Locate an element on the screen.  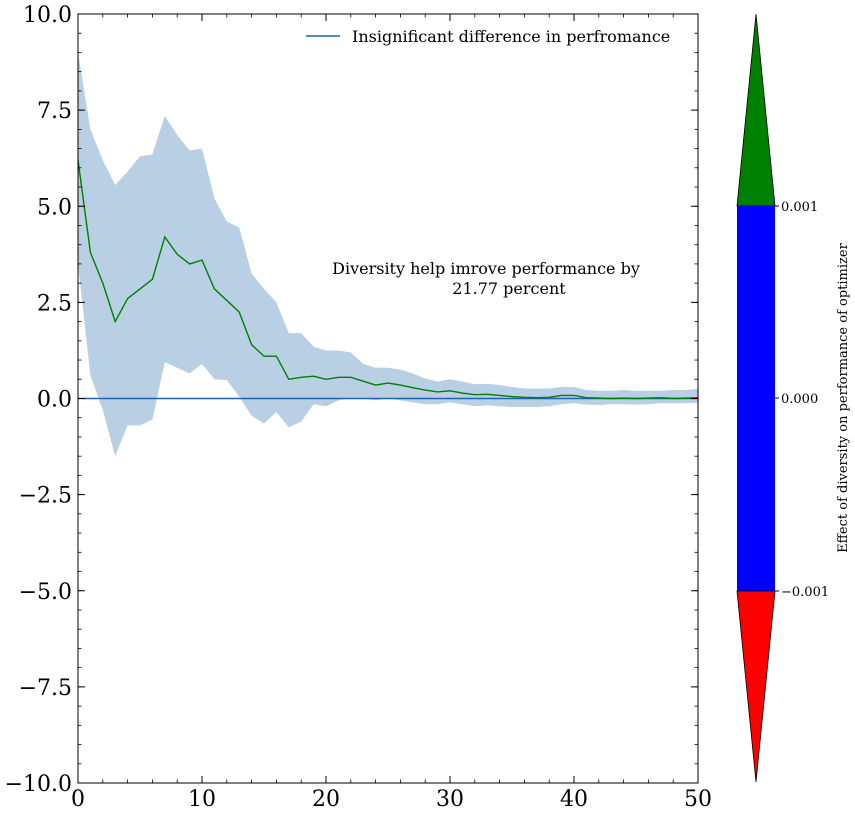
x-tick-label: 30 is located at coordinates (450, 799).